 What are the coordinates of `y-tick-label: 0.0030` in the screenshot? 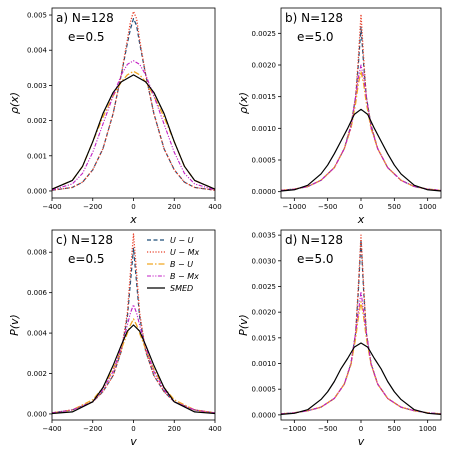 It's located at (264, 261).